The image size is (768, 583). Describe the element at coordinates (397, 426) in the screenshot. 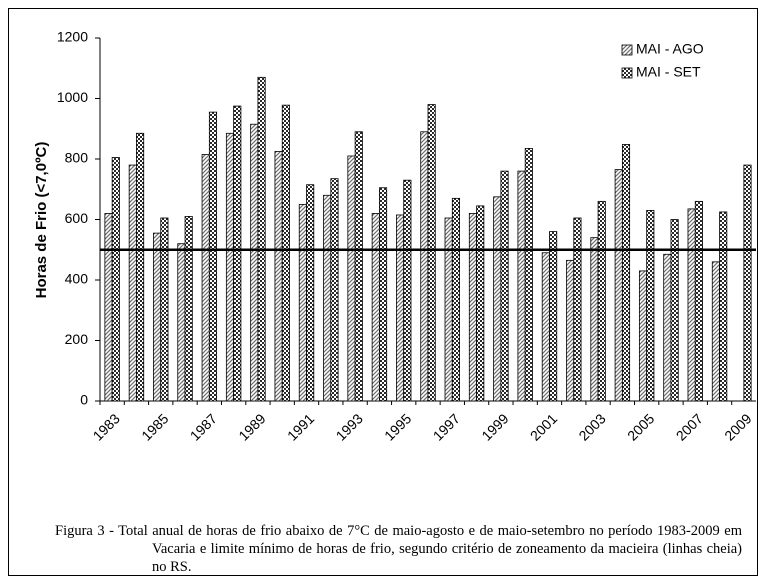

I see `x-tick-label: 1995` at that location.